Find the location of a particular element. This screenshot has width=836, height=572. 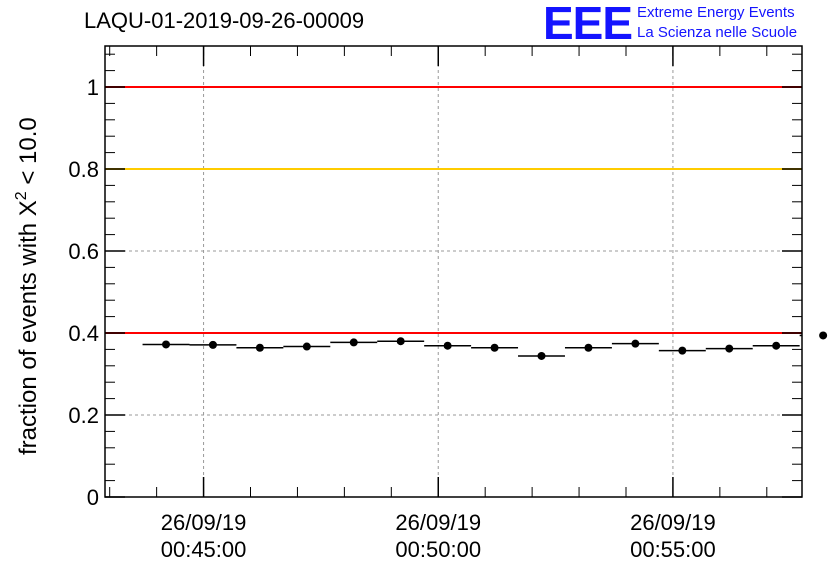

y-tick-label: 0.4 is located at coordinates (83, 333).